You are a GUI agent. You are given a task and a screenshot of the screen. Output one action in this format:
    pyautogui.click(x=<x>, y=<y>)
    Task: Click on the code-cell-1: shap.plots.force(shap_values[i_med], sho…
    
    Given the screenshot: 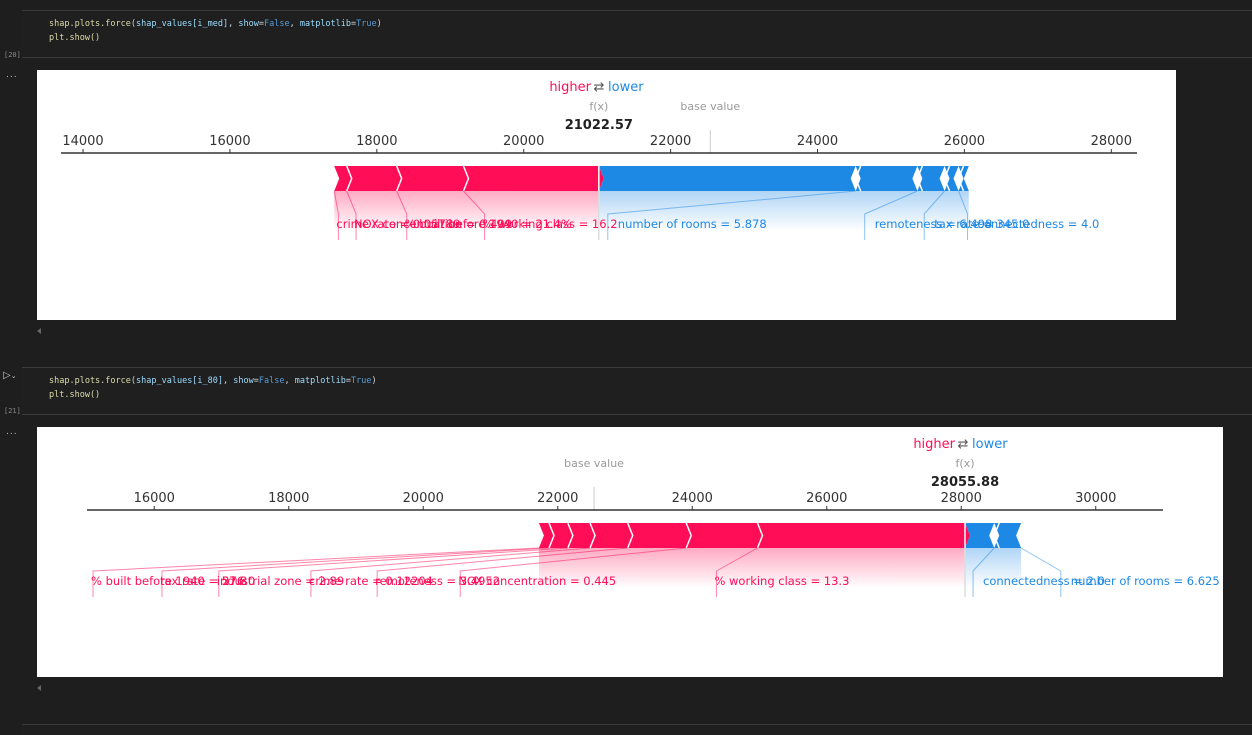 What is the action you would take?
    pyautogui.click(x=637, y=34)
    